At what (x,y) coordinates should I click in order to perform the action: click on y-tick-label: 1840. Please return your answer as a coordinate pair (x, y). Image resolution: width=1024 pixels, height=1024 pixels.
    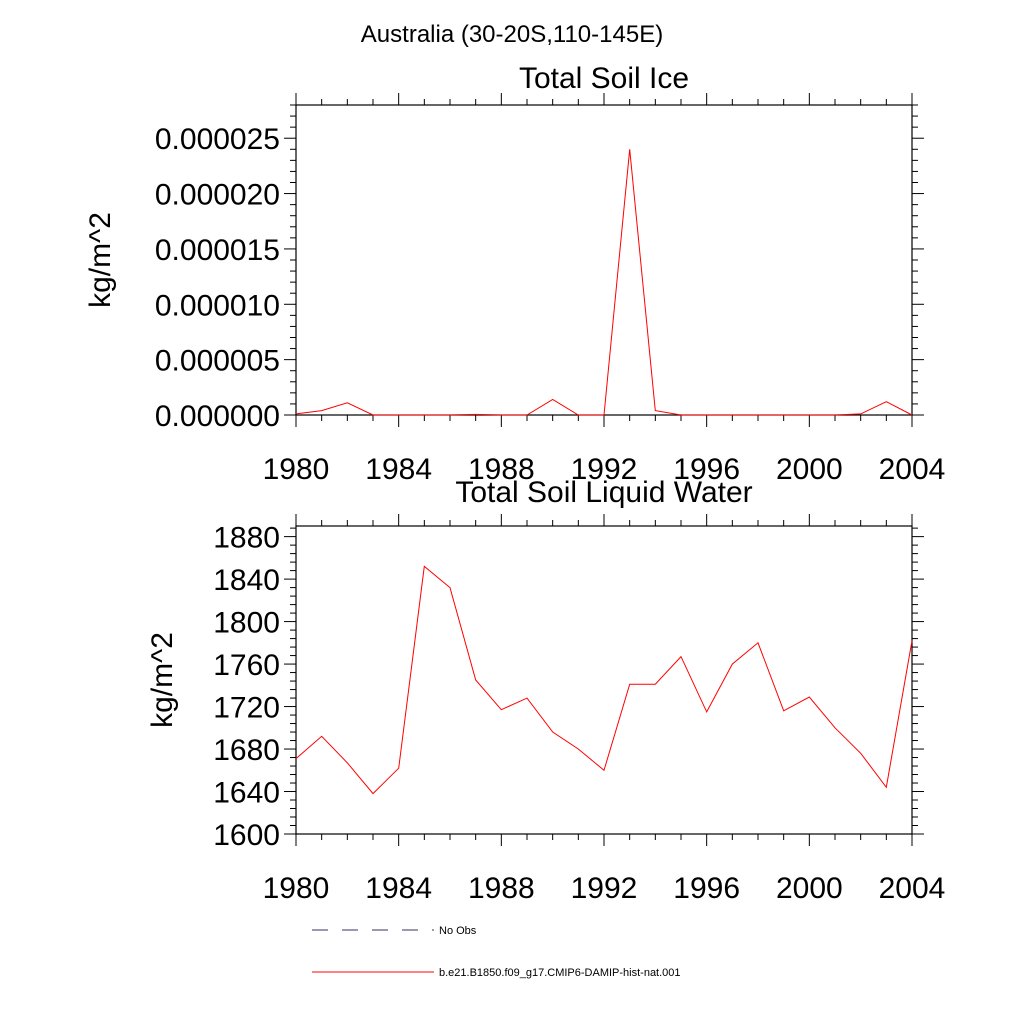
    Looking at the image, I should click on (246, 580).